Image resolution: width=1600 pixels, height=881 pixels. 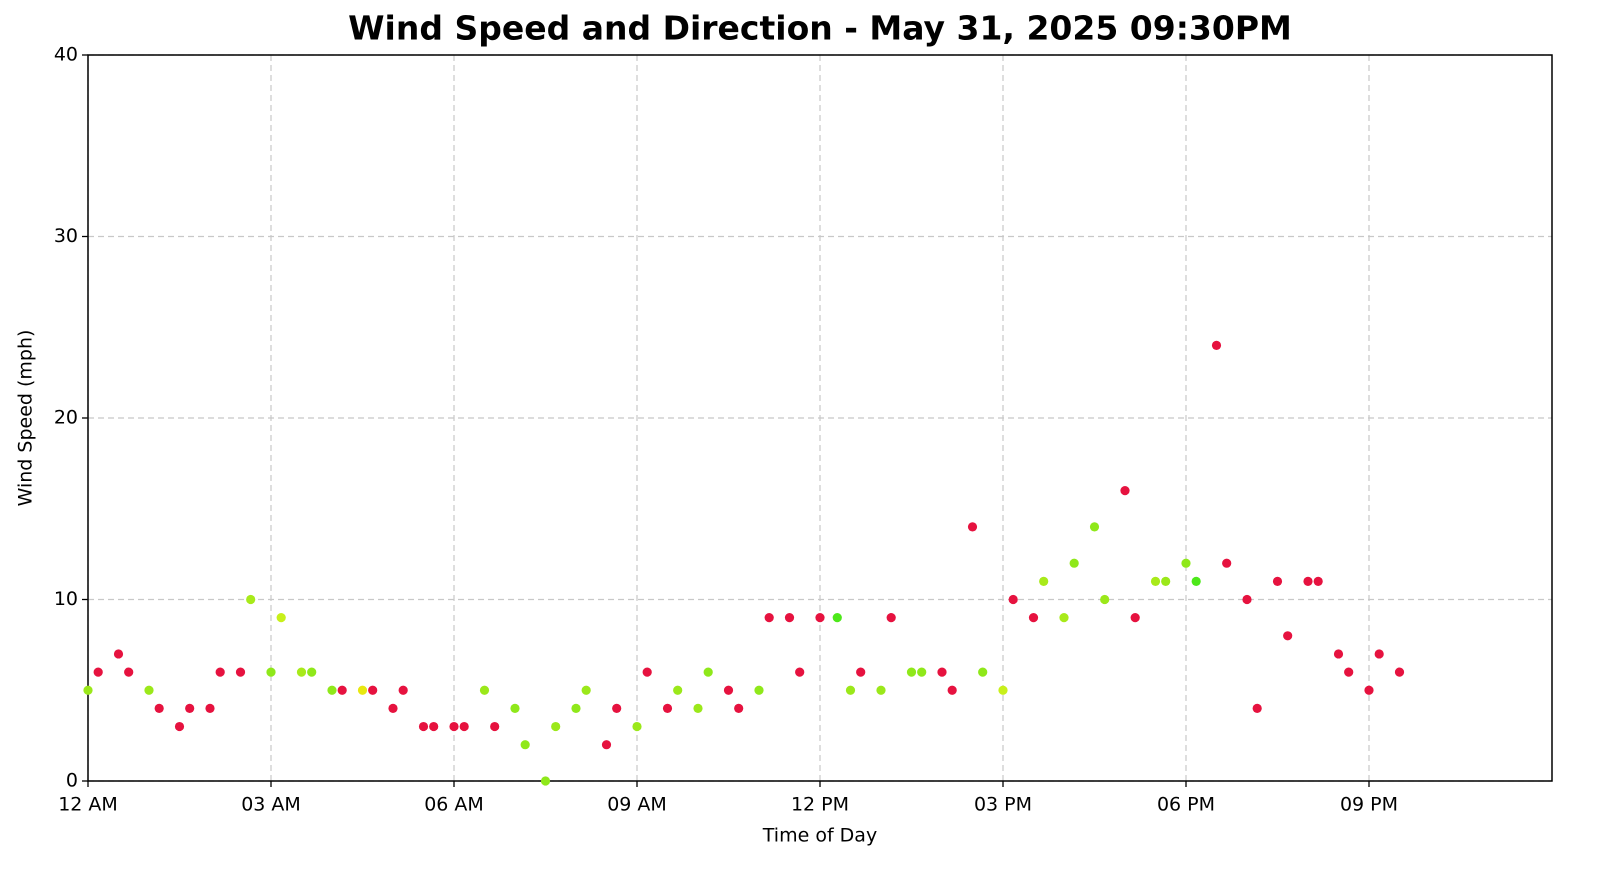 I want to click on y-tick-label: 30, so click(x=66, y=236).